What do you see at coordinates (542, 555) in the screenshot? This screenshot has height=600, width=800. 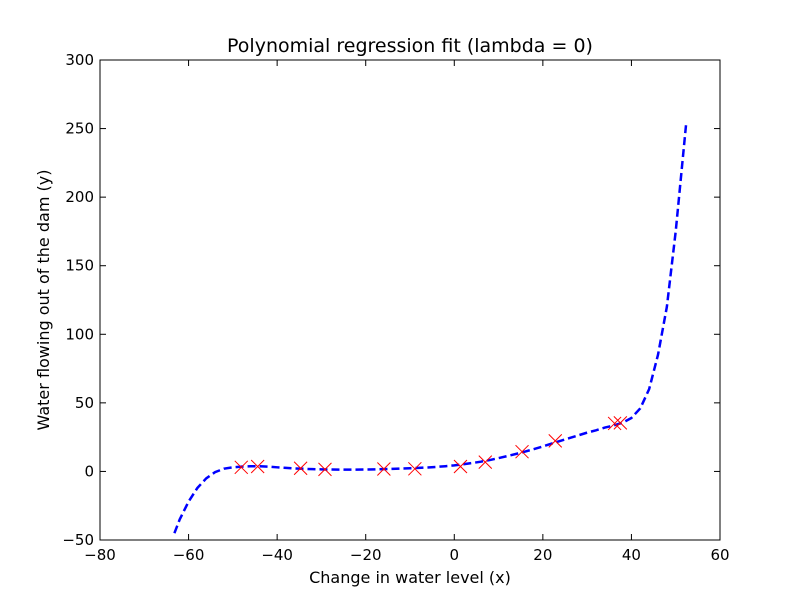 I see `x-tick-label: 20` at bounding box center [542, 555].